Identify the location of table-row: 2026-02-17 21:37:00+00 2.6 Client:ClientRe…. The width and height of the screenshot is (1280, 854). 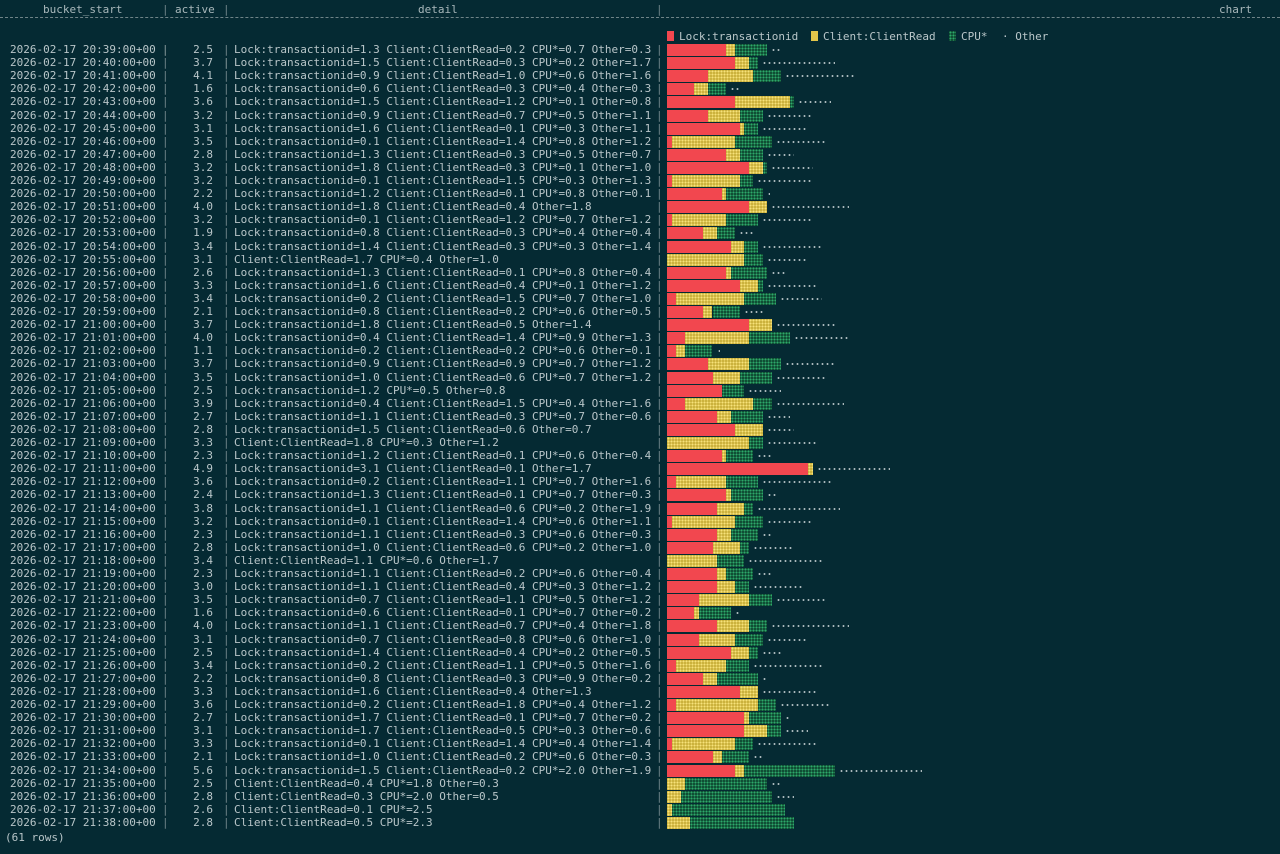
(640, 809).